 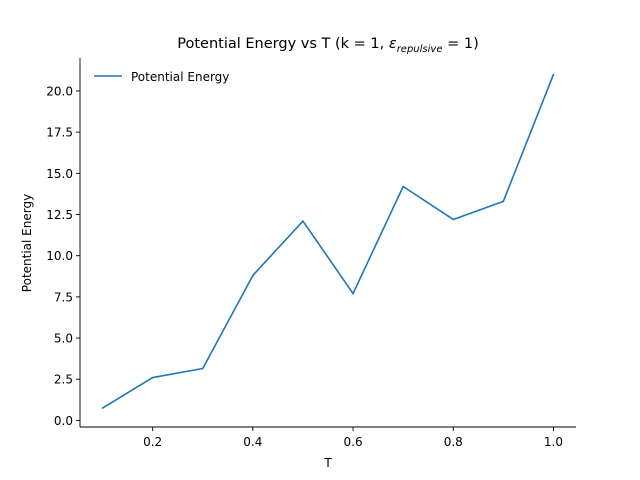 What do you see at coordinates (59, 174) in the screenshot?
I see `y-tick-label: 15.0` at bounding box center [59, 174].